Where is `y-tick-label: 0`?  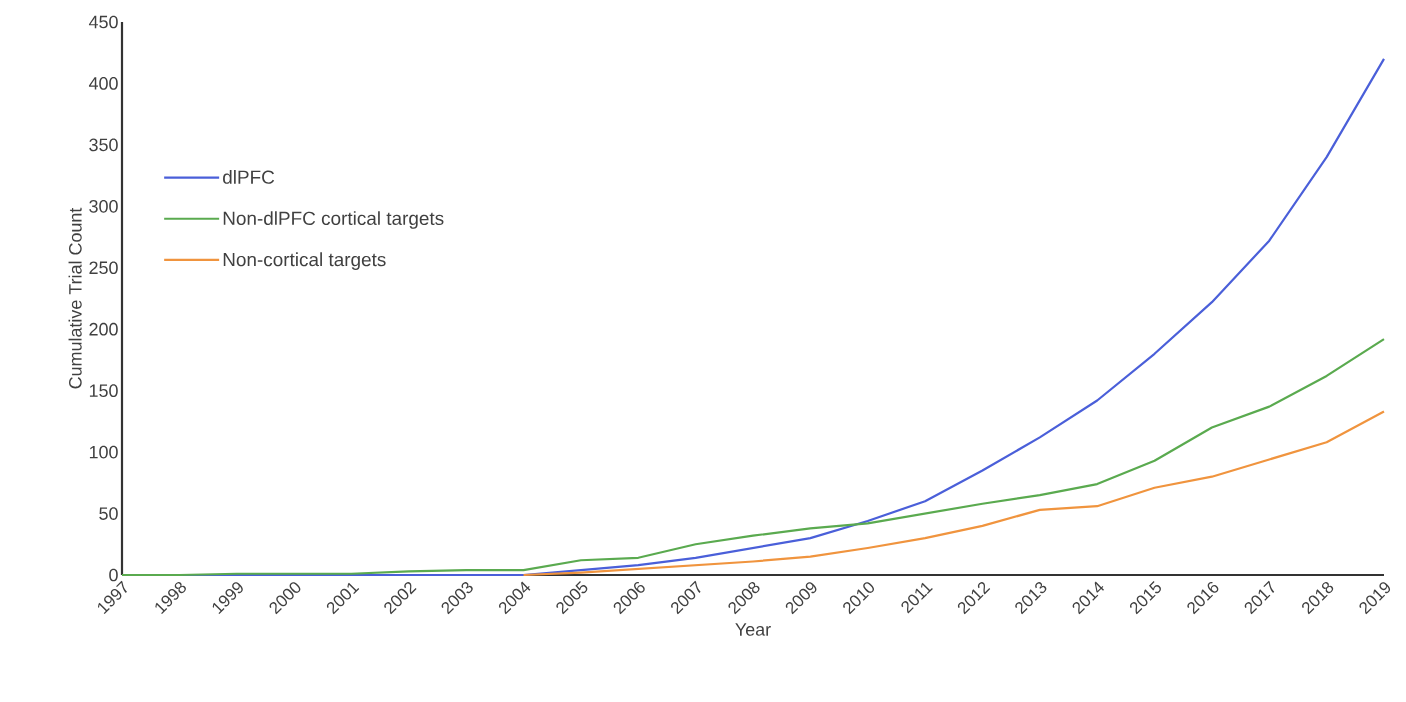
y-tick-label: 0 is located at coordinates (113, 575).